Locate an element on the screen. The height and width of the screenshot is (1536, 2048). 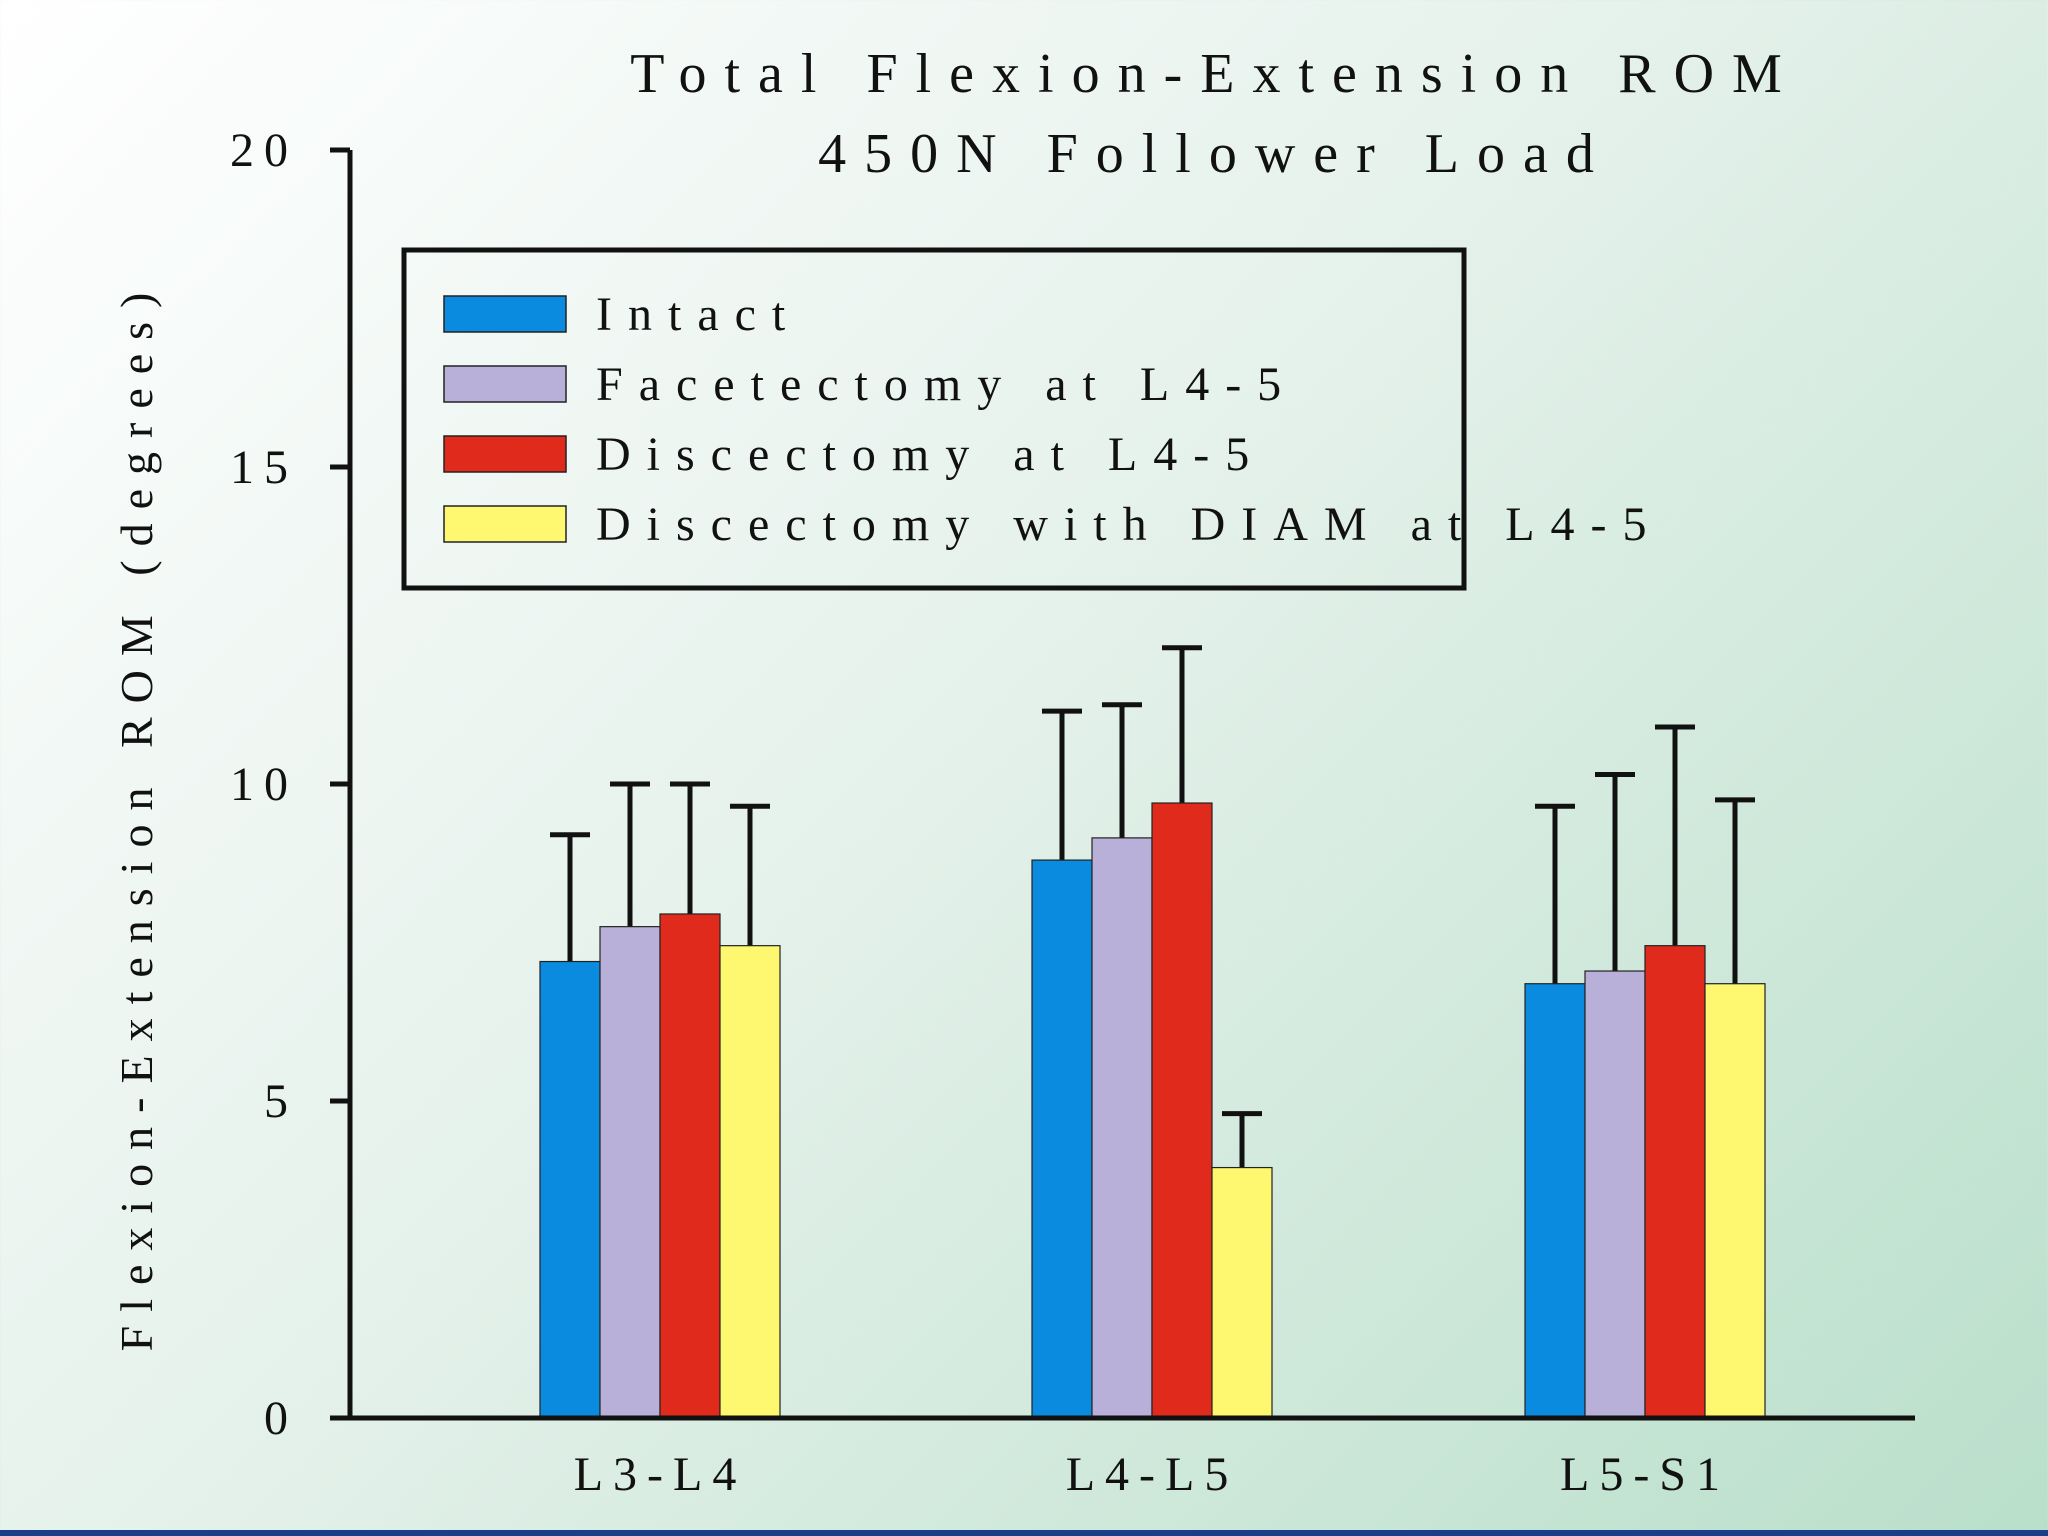
y-tick-label: 5 is located at coordinates (281, 1101).